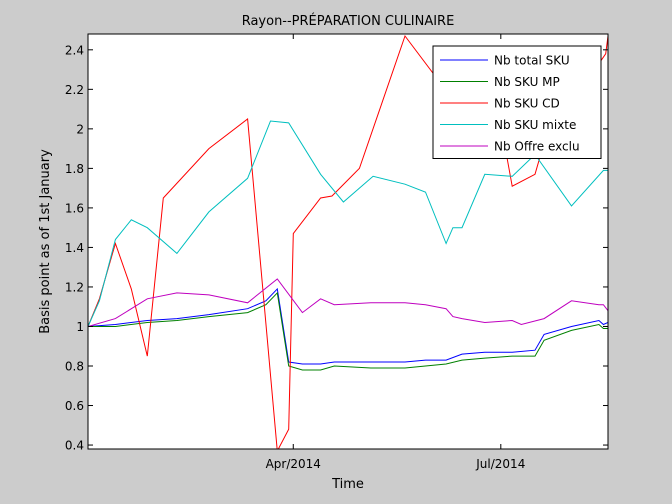 This screenshot has width=672, height=504. I want to click on y-tick-label: 1.6, so click(74, 208).